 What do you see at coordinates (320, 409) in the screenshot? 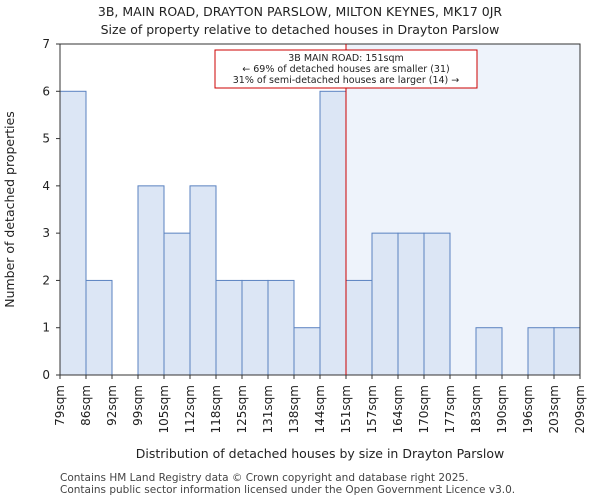
I see `x-tick-label-144sqm: 144sqm` at bounding box center [320, 409].